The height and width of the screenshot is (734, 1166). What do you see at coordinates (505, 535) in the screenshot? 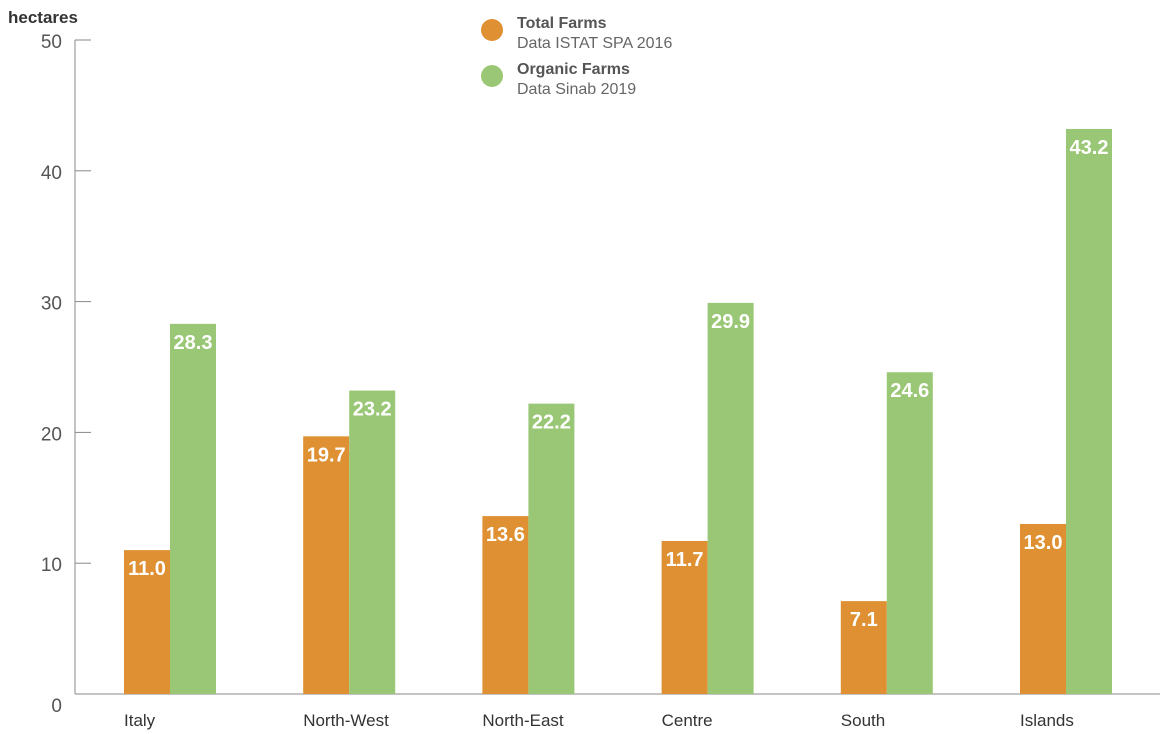
I see `bar-value-label: 13.6` at bounding box center [505, 535].